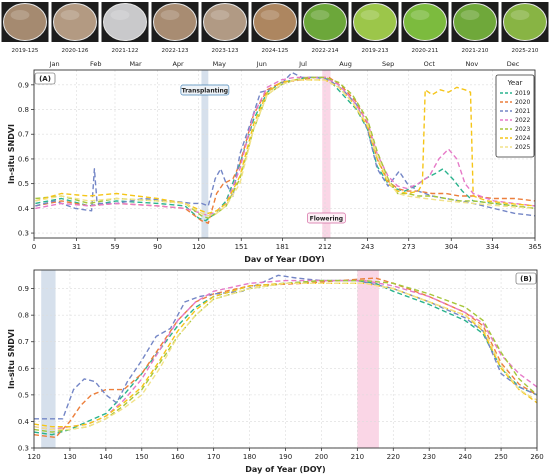 The height and width of the screenshot is (474, 550). I want to click on x-tick-label: 243, so click(367, 247).